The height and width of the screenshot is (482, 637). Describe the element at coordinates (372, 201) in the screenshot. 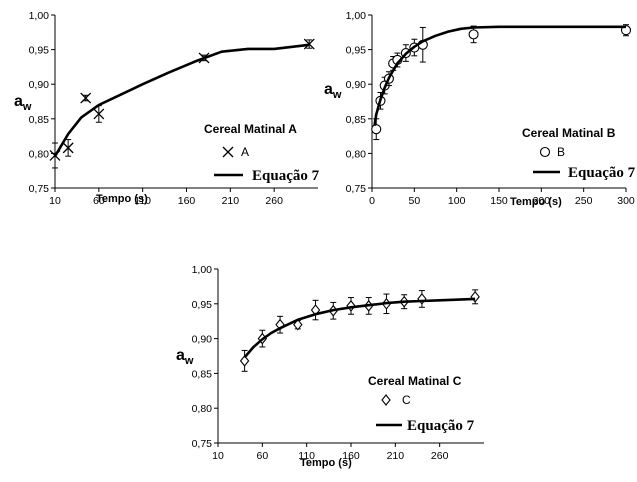

I see `x-tick-label: 0` at that location.